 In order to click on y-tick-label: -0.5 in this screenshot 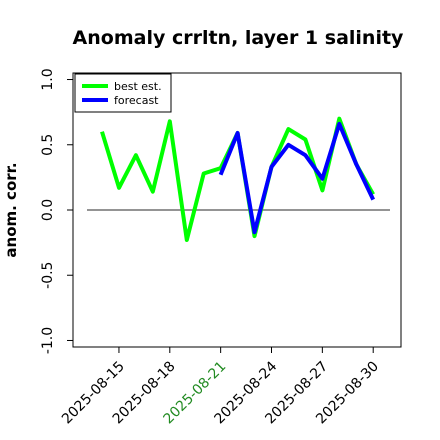, I will do `click(48, 275)`.